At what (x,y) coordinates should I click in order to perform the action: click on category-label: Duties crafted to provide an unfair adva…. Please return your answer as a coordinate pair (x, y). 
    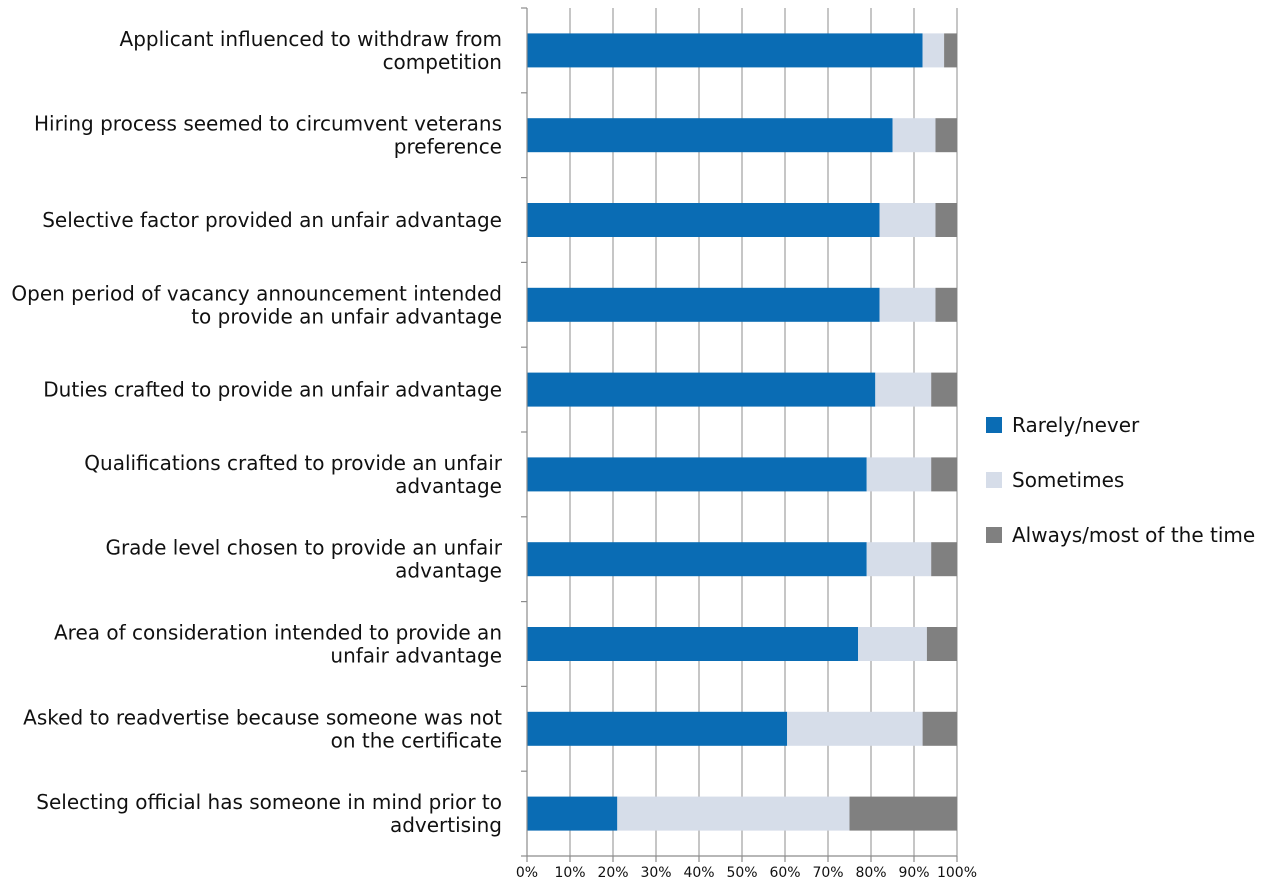
    Looking at the image, I should click on (272, 390).